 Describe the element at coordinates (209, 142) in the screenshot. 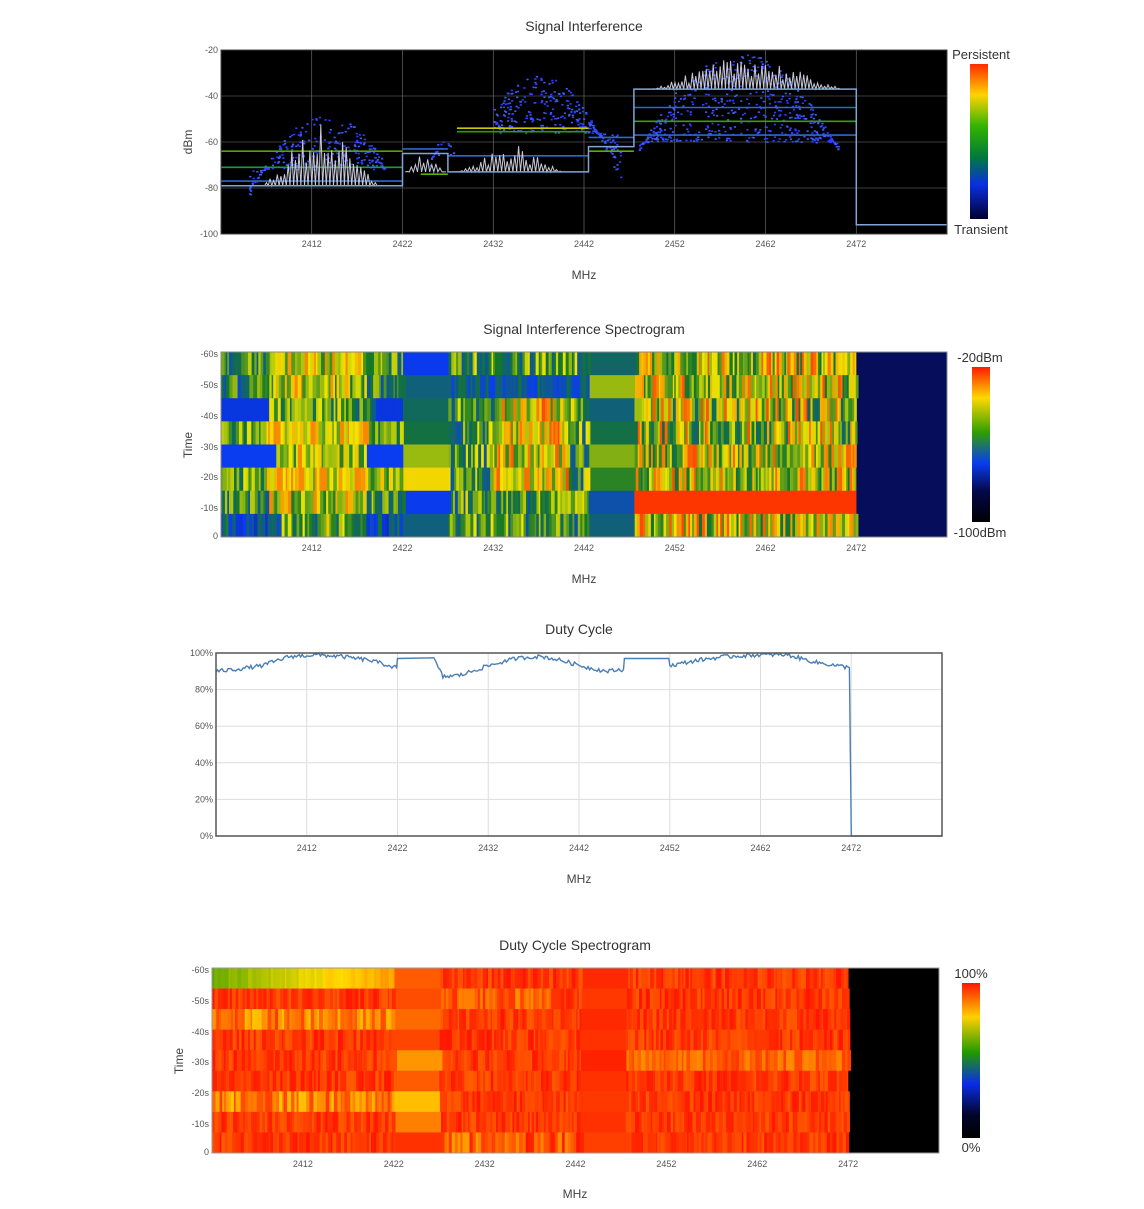

I see `y-tick-labels: -20-40-60-80-100` at that location.